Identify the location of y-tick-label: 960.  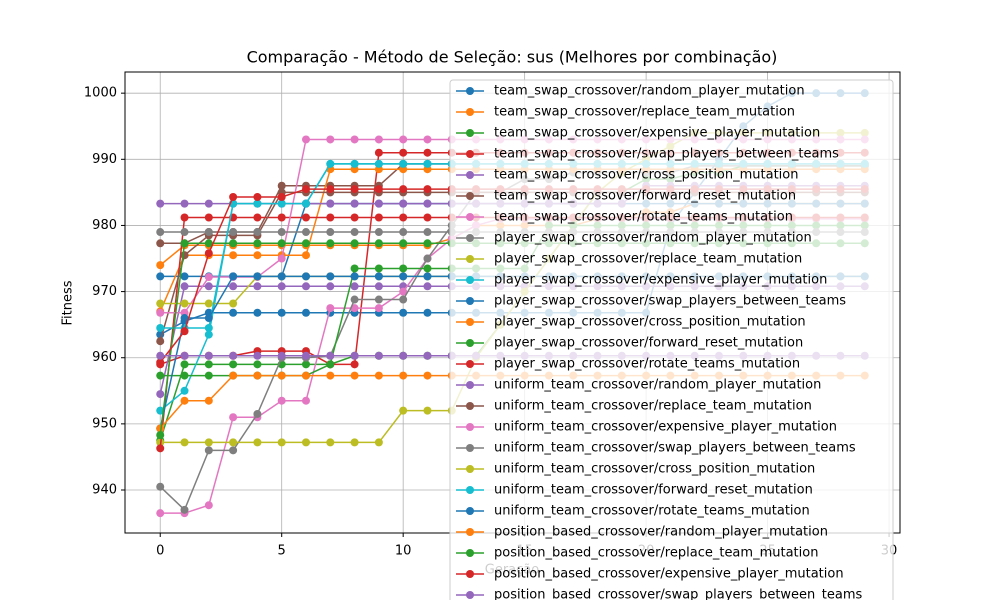
(104, 357).